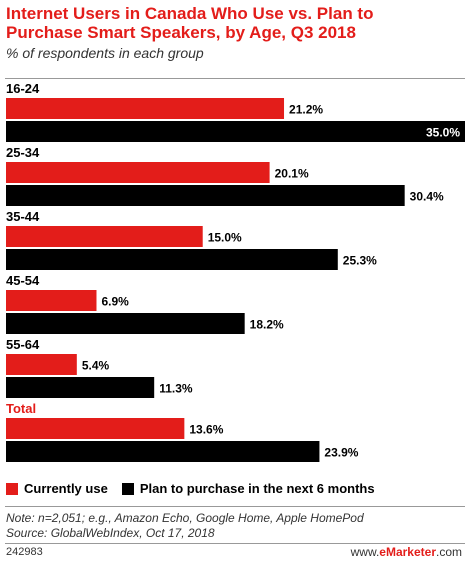  I want to click on brand-suffix: .com, so click(448, 552).